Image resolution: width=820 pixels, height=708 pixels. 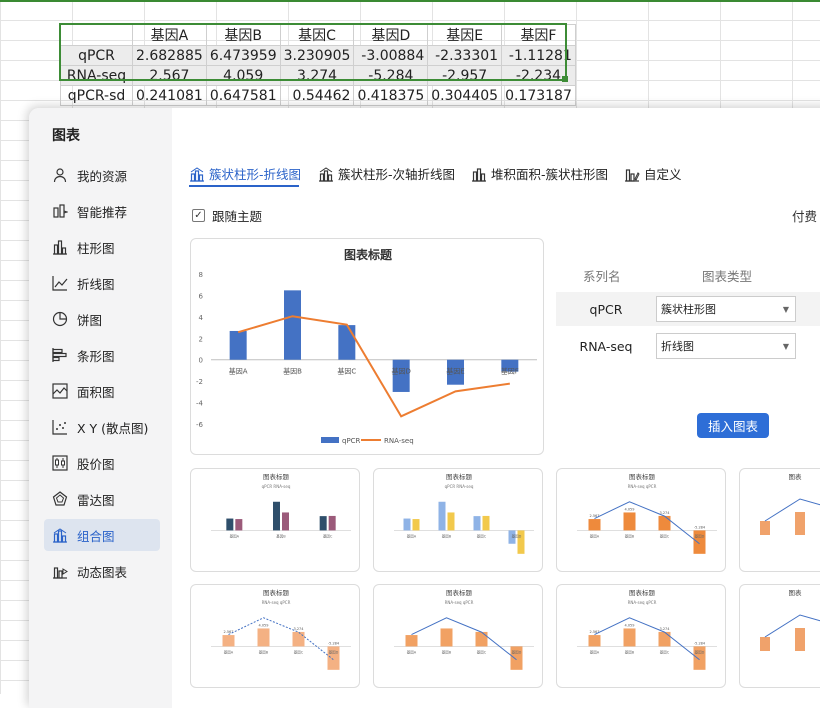 I want to click on y-tick-label: -4, so click(x=200, y=404).